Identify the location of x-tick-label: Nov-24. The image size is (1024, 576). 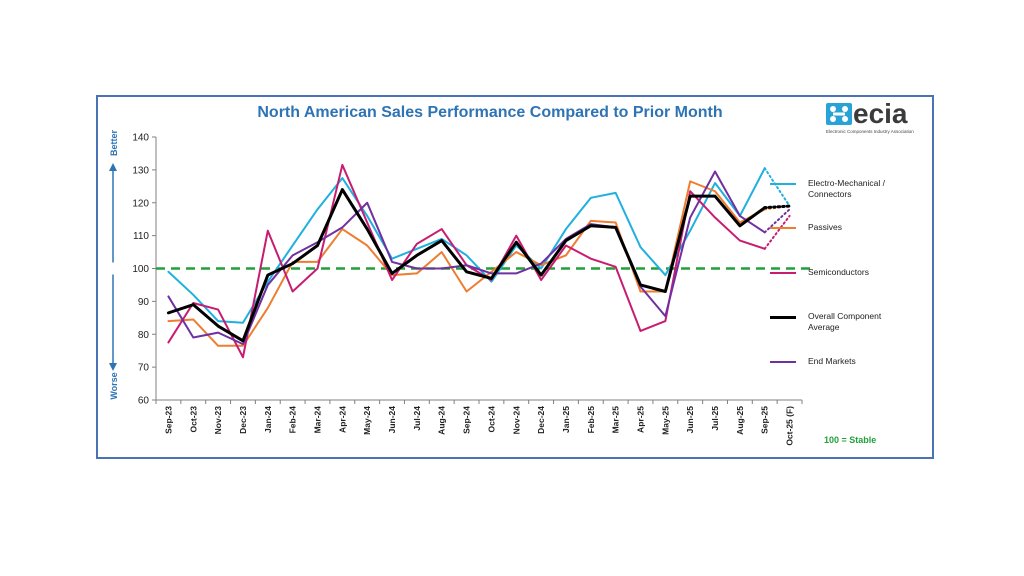
(516, 420).